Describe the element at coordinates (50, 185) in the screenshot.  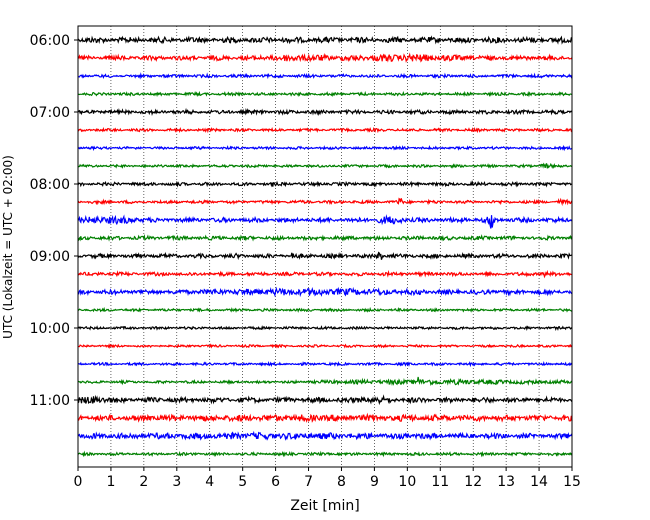
I see `y-tick-label: 08:00` at that location.